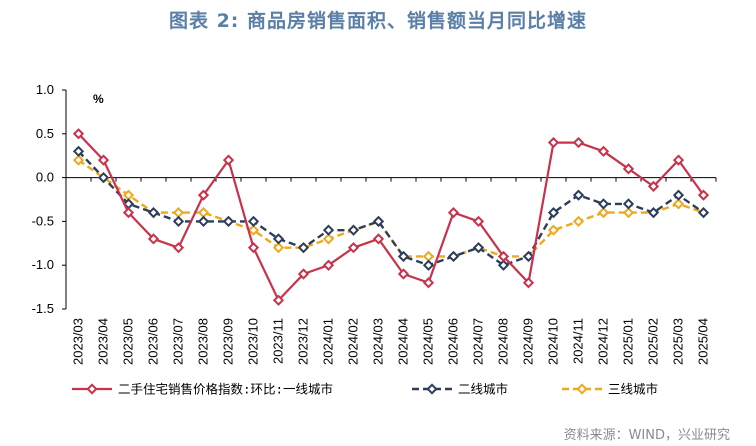 This screenshot has height=446, width=756. Describe the element at coordinates (478, 341) in the screenshot. I see `x-tick-label: 2024/07` at that location.